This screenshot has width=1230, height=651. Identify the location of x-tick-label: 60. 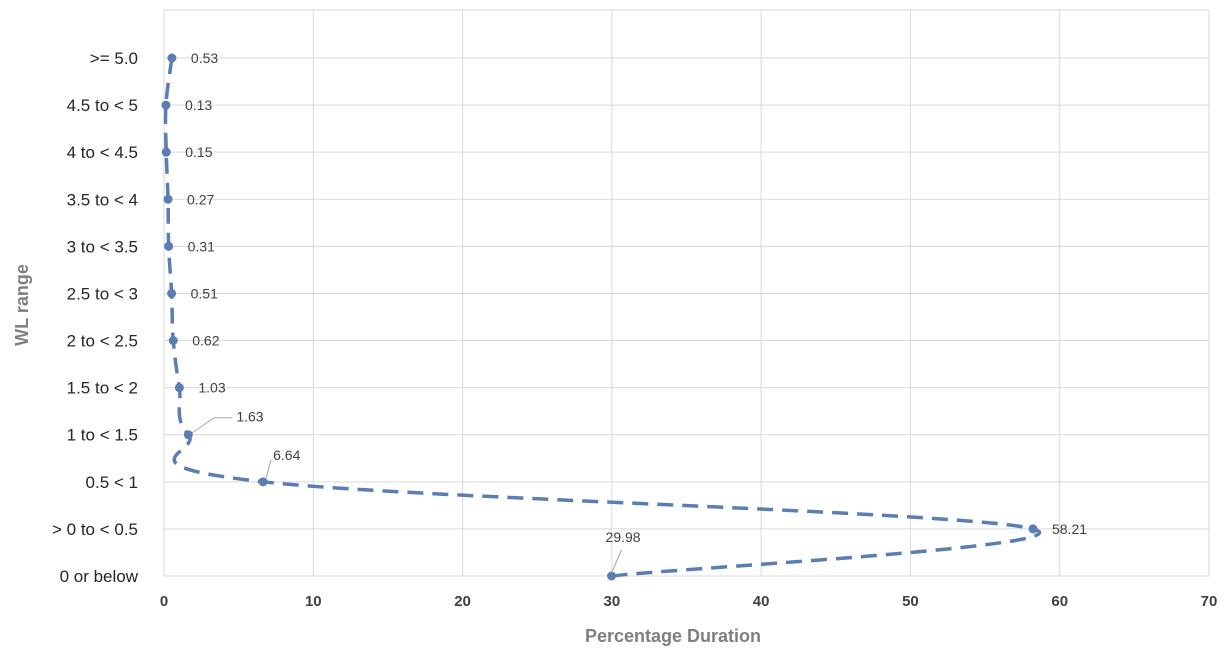
(1059, 601).